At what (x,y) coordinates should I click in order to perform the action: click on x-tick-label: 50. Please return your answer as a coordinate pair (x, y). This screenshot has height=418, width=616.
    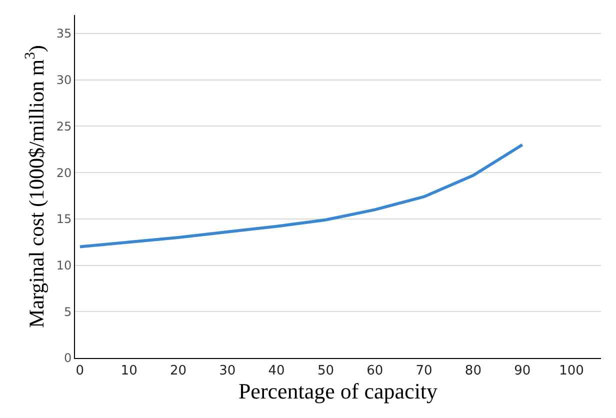
    Looking at the image, I should click on (325, 371).